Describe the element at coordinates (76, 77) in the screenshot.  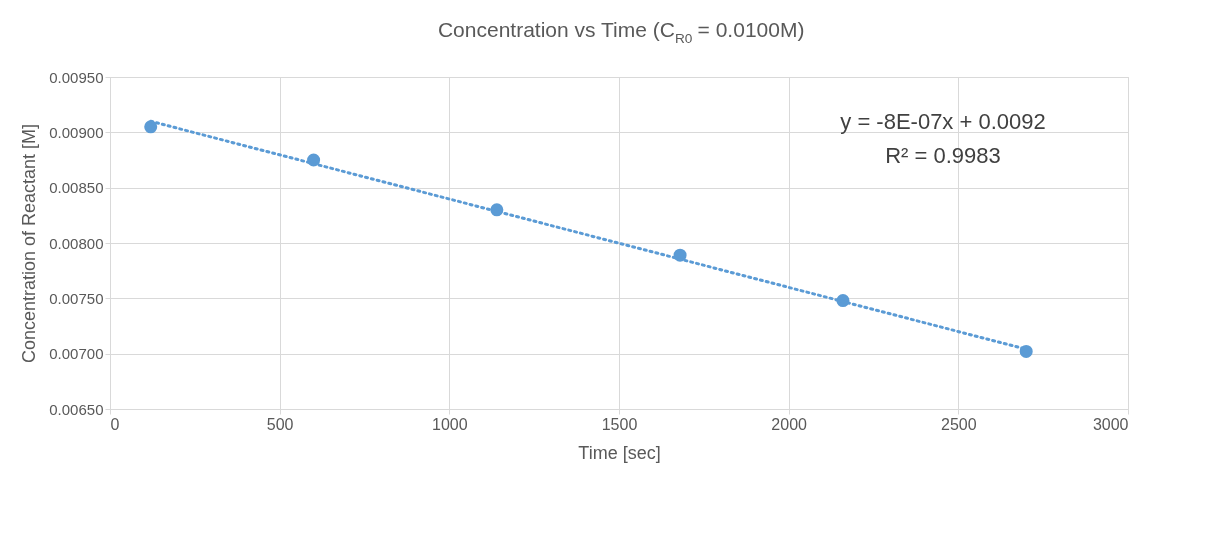
I see `y-tick-label: 0.00950` at that location.